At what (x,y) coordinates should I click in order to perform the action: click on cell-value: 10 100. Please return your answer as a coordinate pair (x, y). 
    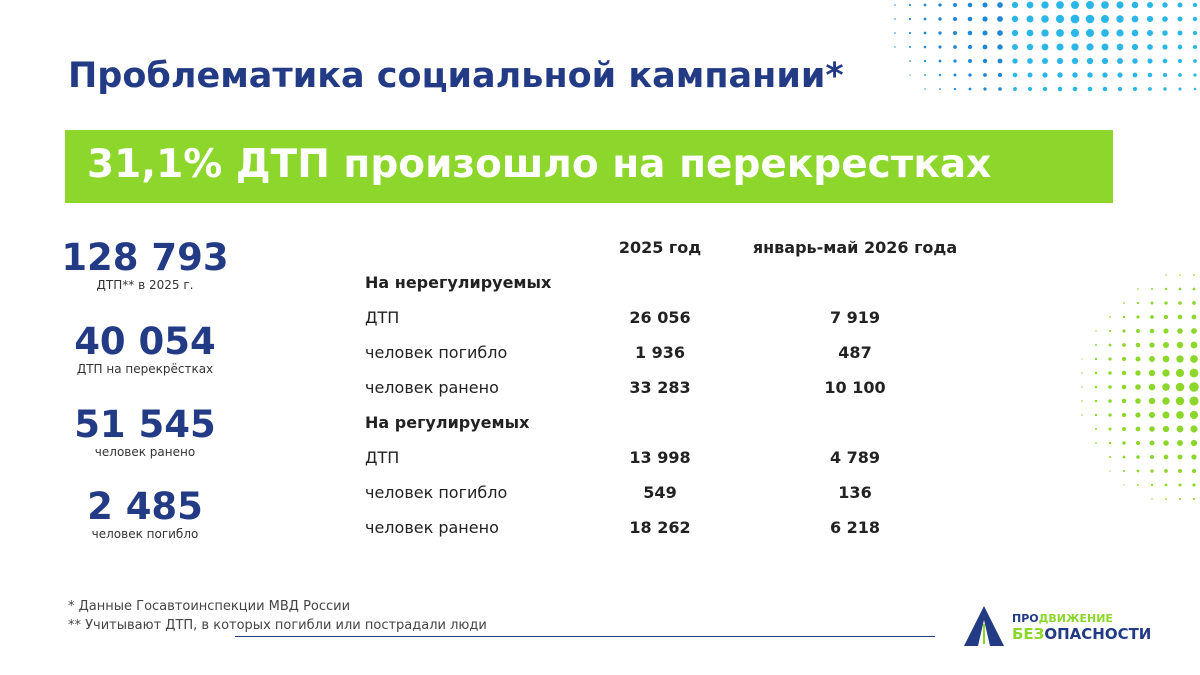
    Looking at the image, I should click on (855, 387).